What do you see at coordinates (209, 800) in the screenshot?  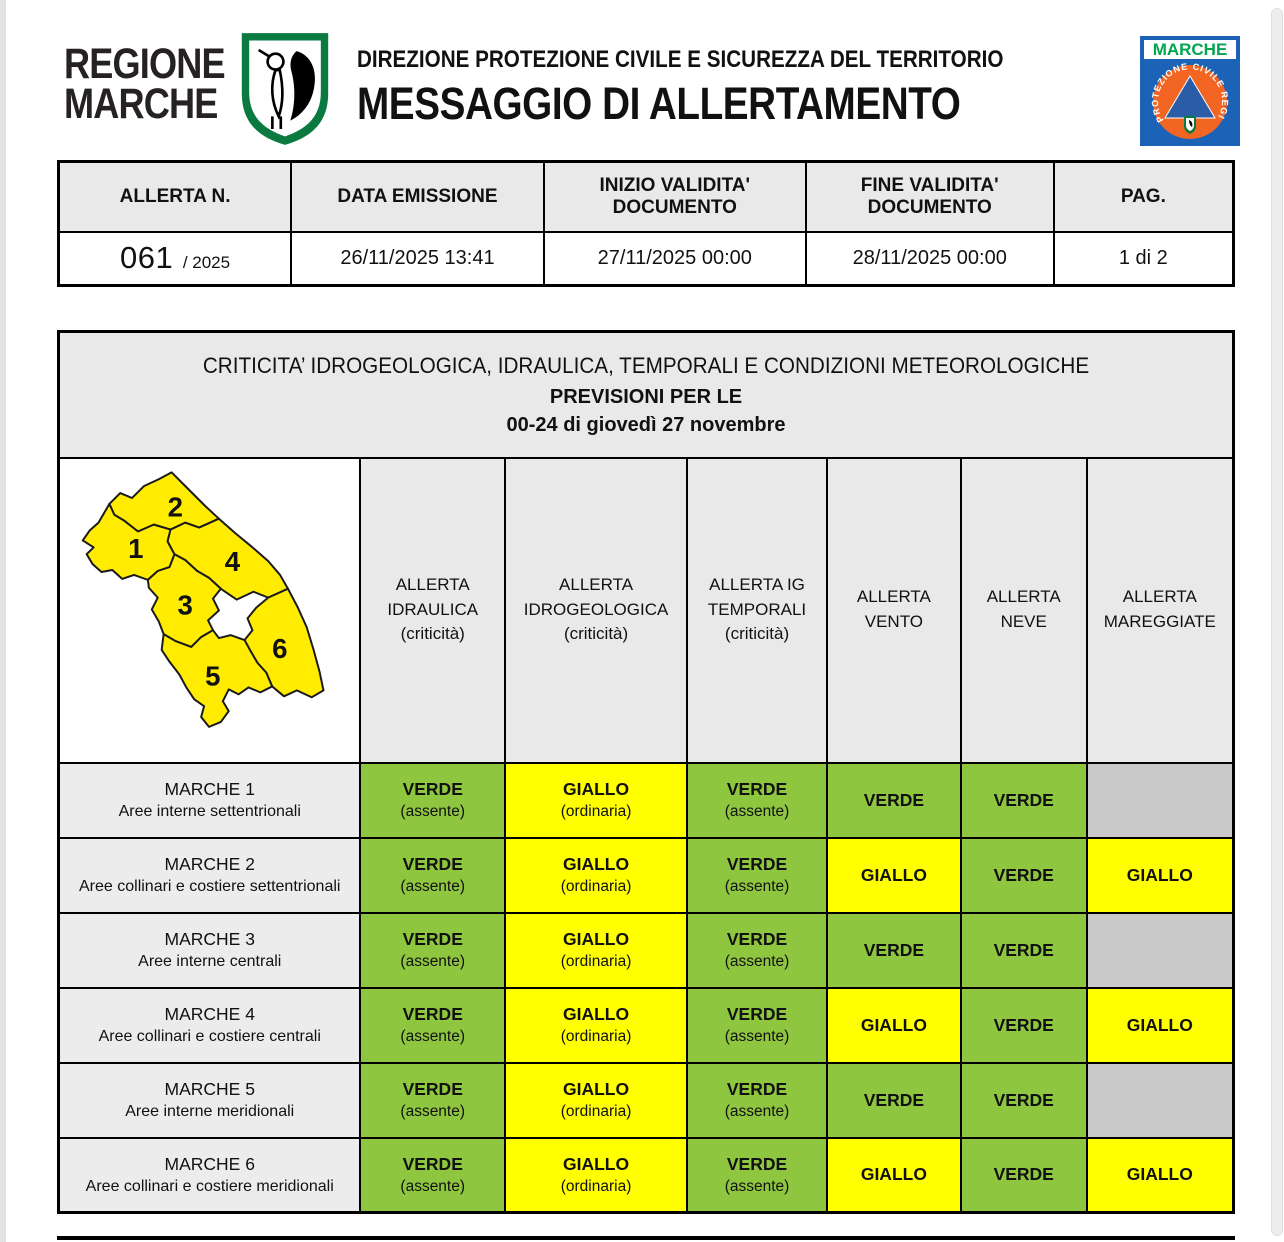 I see `zone-label-marche-1: MARCHE 1 Aree interne settentrionali` at bounding box center [209, 800].